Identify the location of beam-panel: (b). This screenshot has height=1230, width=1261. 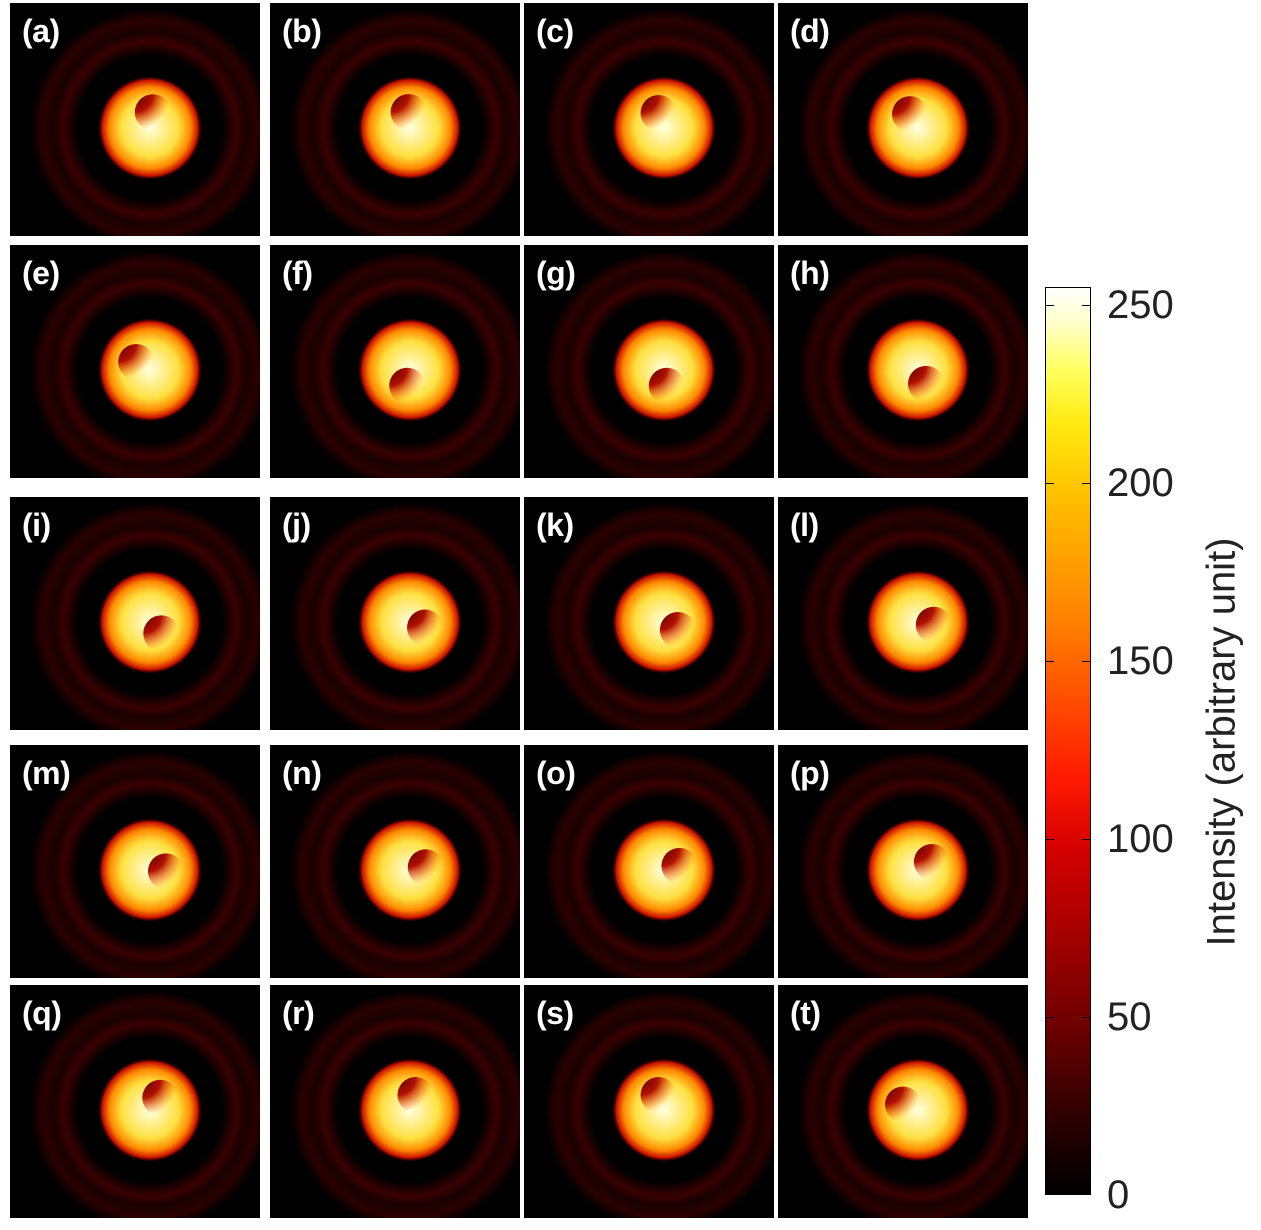
(395, 119).